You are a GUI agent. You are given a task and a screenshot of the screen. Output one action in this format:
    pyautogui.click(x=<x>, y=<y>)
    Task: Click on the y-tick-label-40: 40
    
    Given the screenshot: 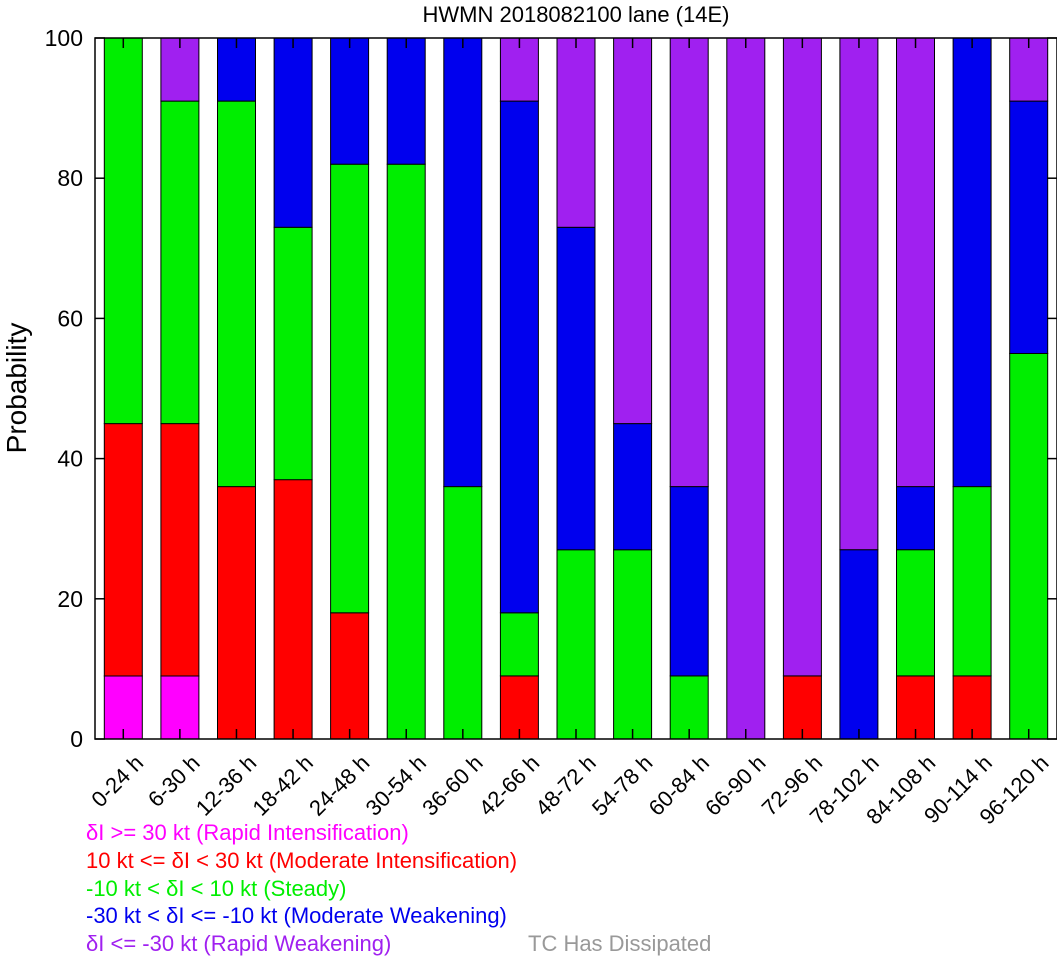 What is the action you would take?
    pyautogui.click(x=70, y=459)
    